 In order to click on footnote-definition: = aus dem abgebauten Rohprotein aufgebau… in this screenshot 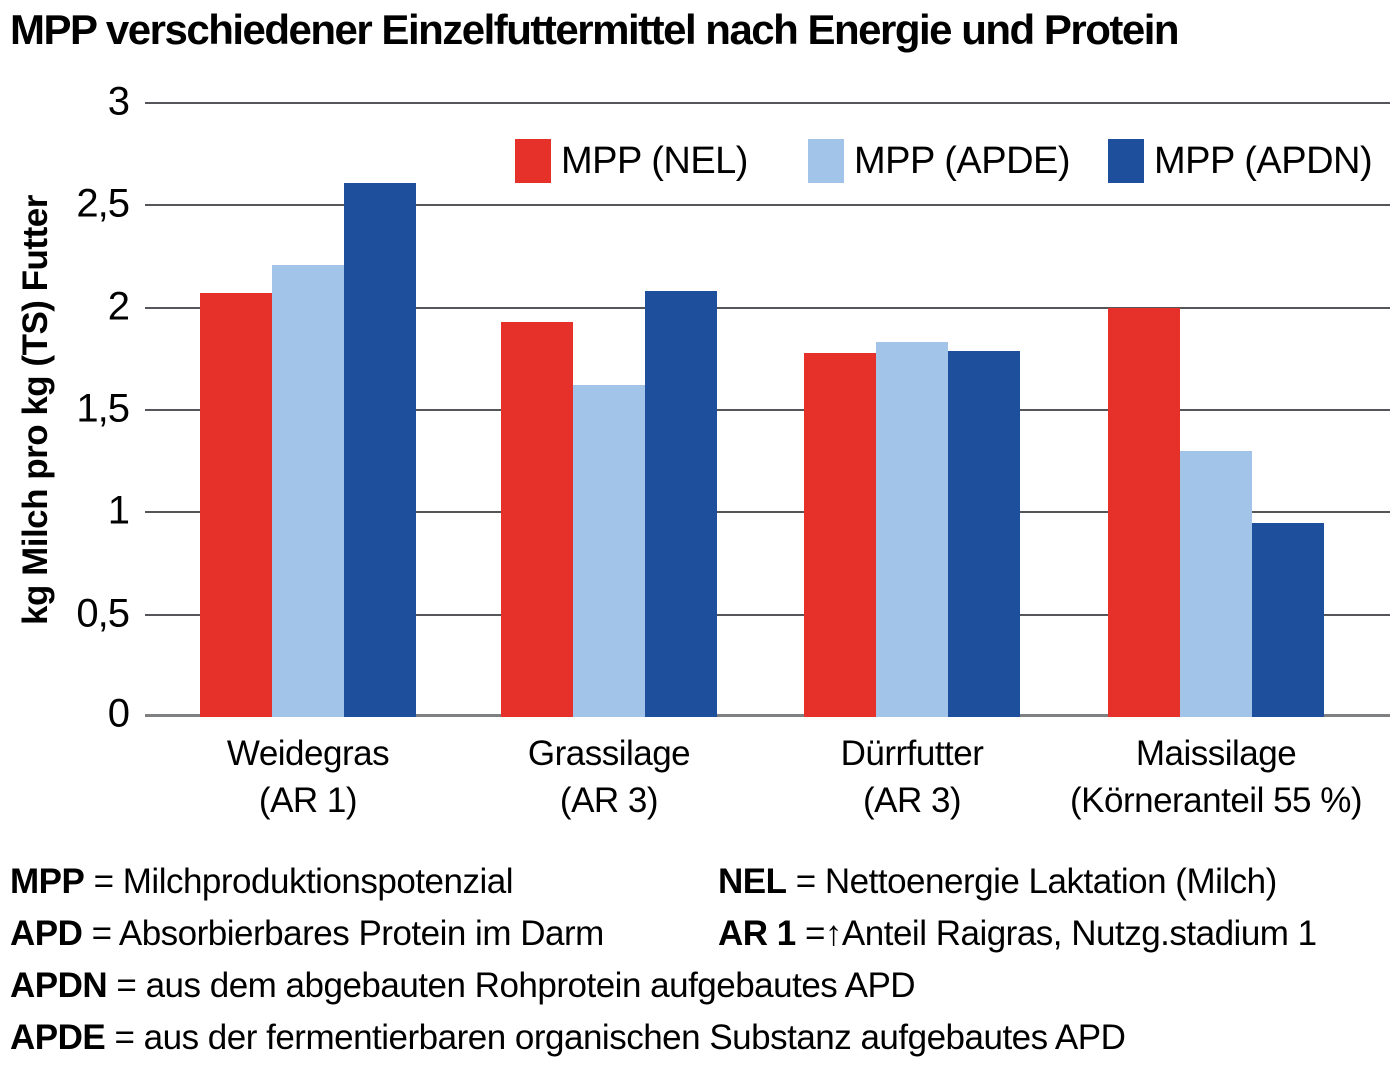, I will do `click(516, 985)`.